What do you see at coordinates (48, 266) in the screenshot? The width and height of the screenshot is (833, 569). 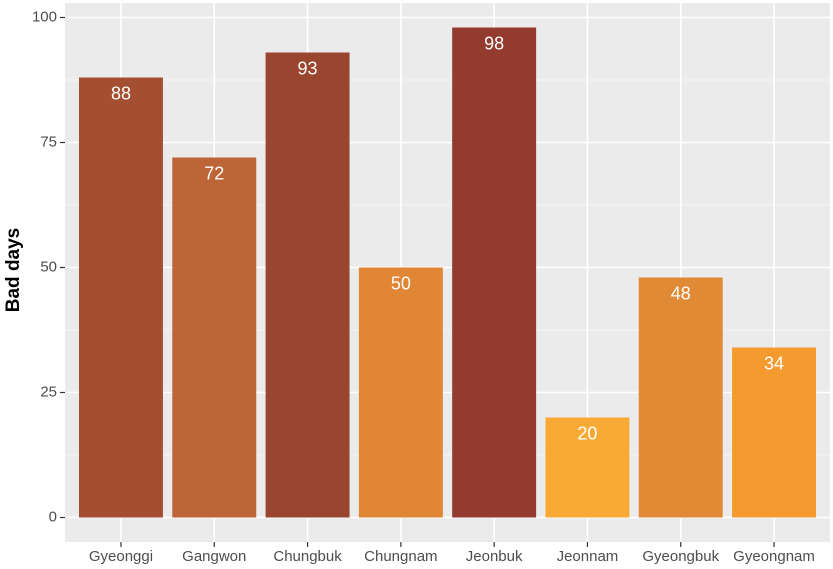 I see `y-tick-label: 50` at bounding box center [48, 266].